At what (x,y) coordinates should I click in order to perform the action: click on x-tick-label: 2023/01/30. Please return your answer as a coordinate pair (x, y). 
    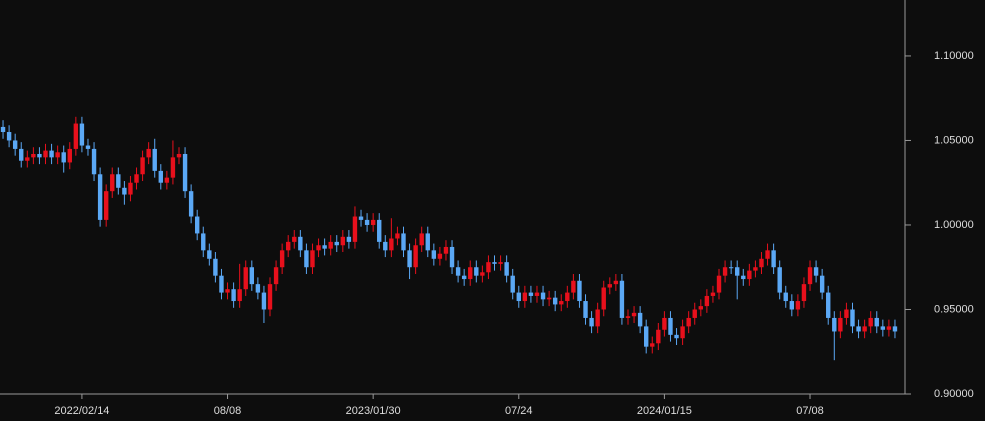
    Looking at the image, I should click on (373, 411).